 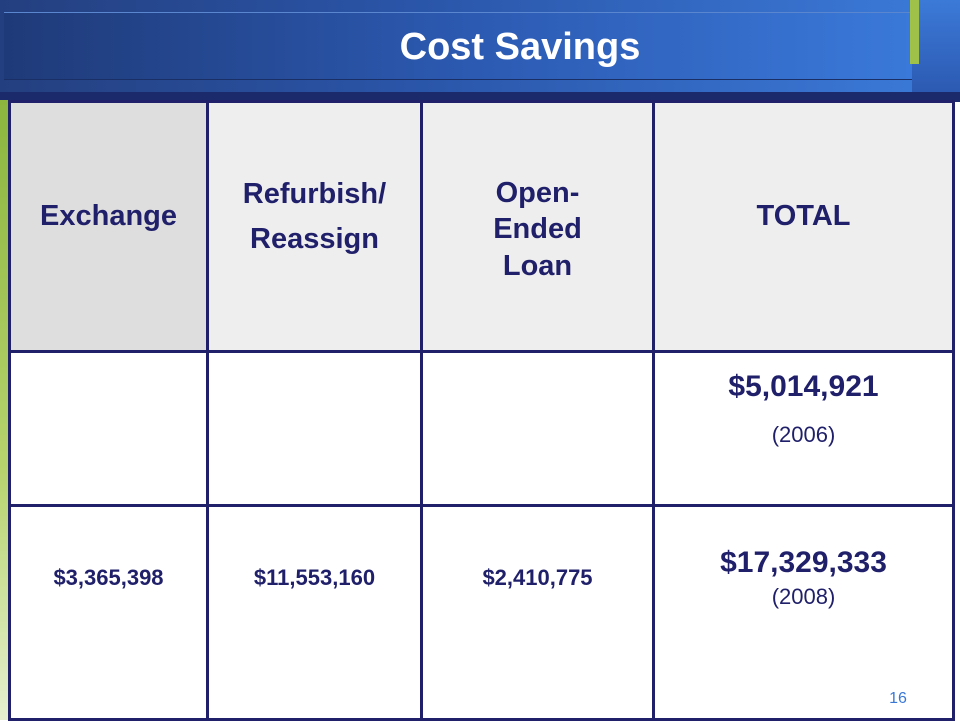 I want to click on accent-bar-left, so click(x=4, y=410).